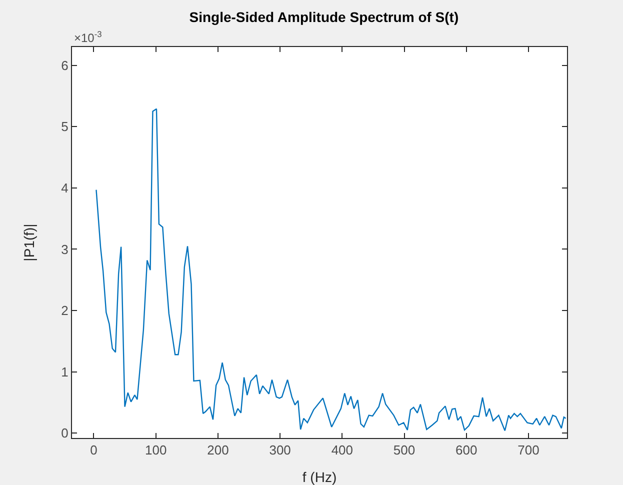 Image resolution: width=623 pixels, height=485 pixels. I want to click on chart-title: Single-Sided Amplitude Spectrum of S(t), so click(324, 16).